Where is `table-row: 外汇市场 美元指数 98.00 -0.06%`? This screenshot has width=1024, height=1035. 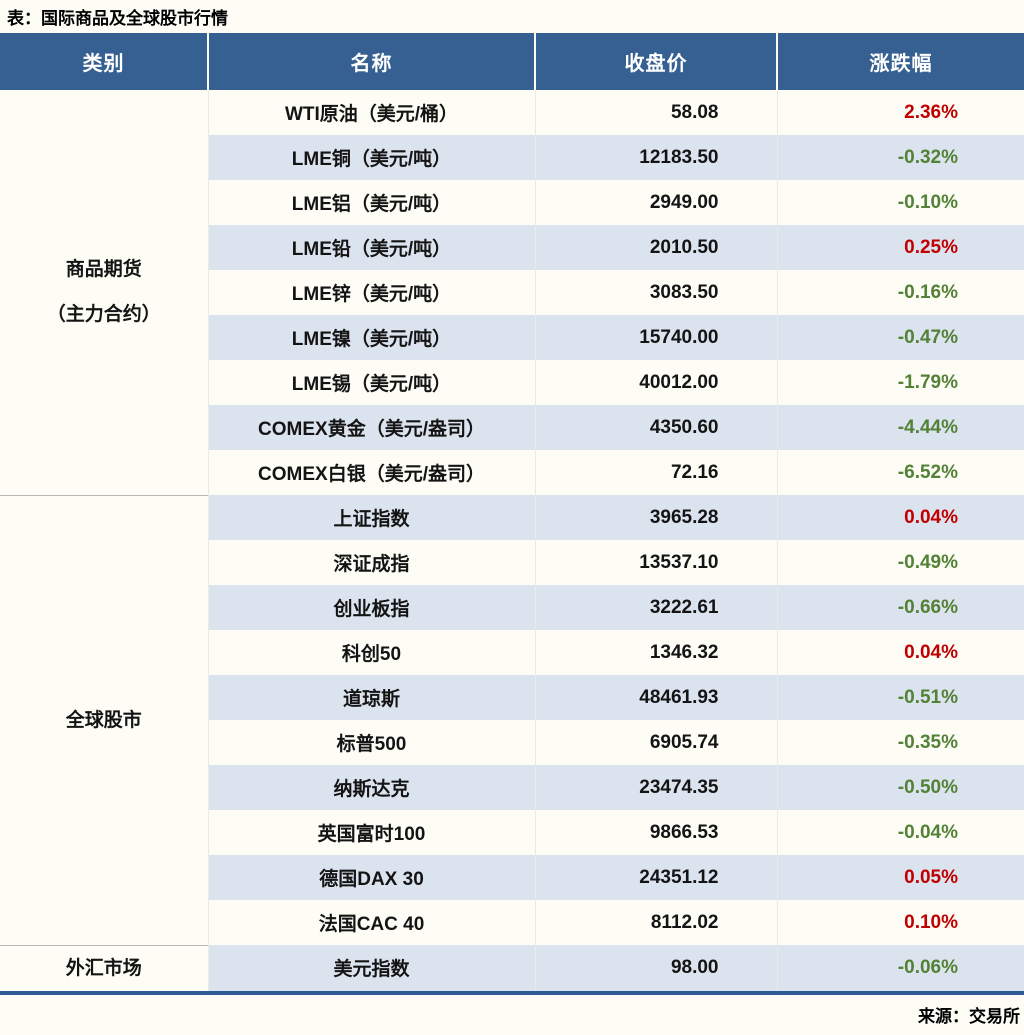 table-row: 外汇市场 美元指数 98.00 -0.06% is located at coordinates (512, 968).